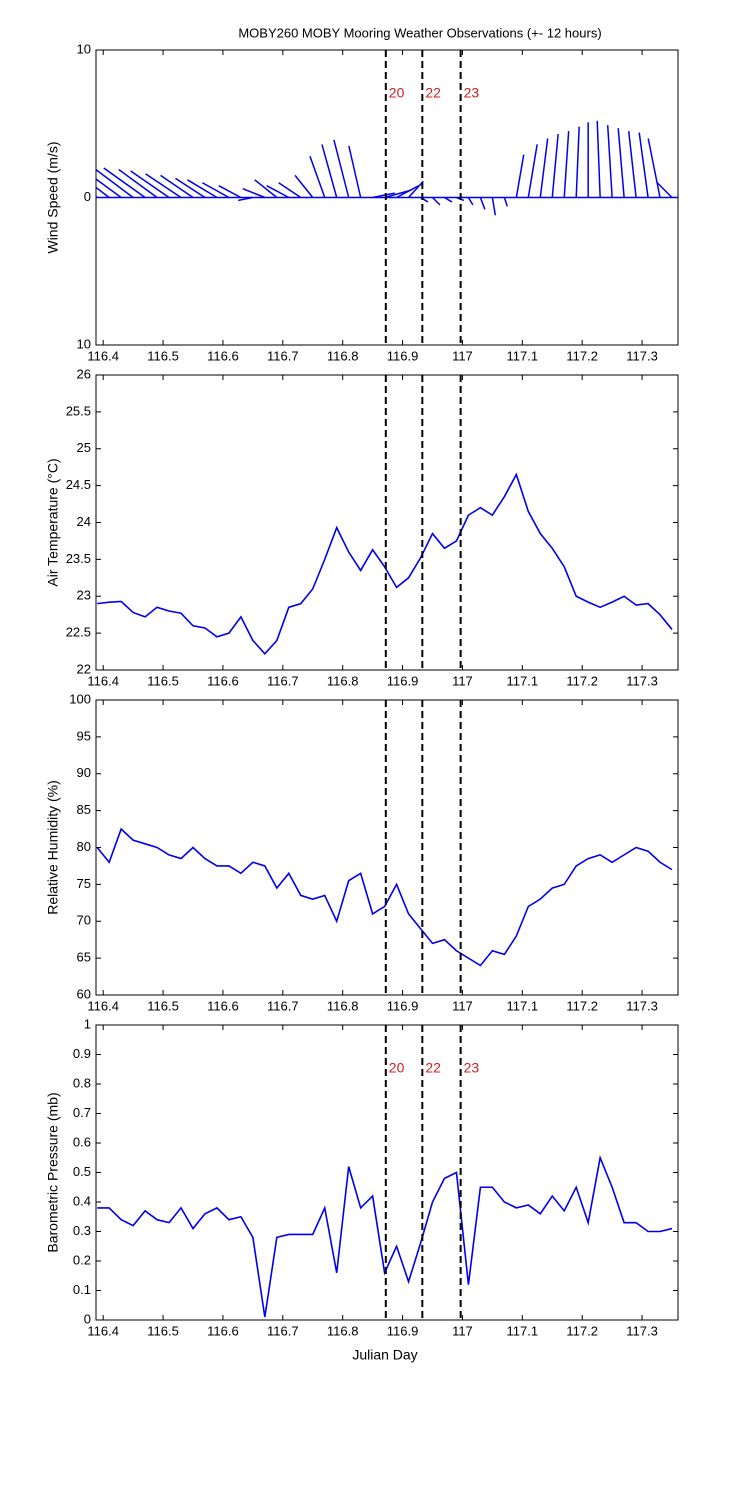 This screenshot has width=750, height=1505. Describe the element at coordinates (433, 93) in the screenshot. I see `event-label: 22` at that location.